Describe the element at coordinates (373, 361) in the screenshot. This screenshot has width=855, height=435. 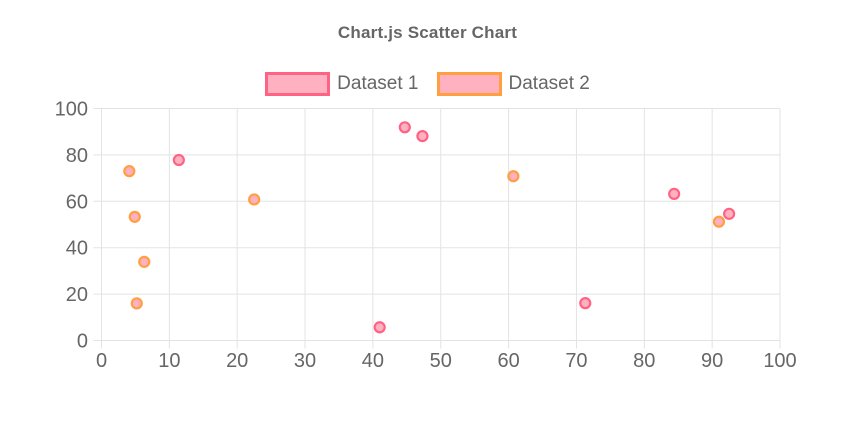
I see `x-tick-label: 40` at that location.